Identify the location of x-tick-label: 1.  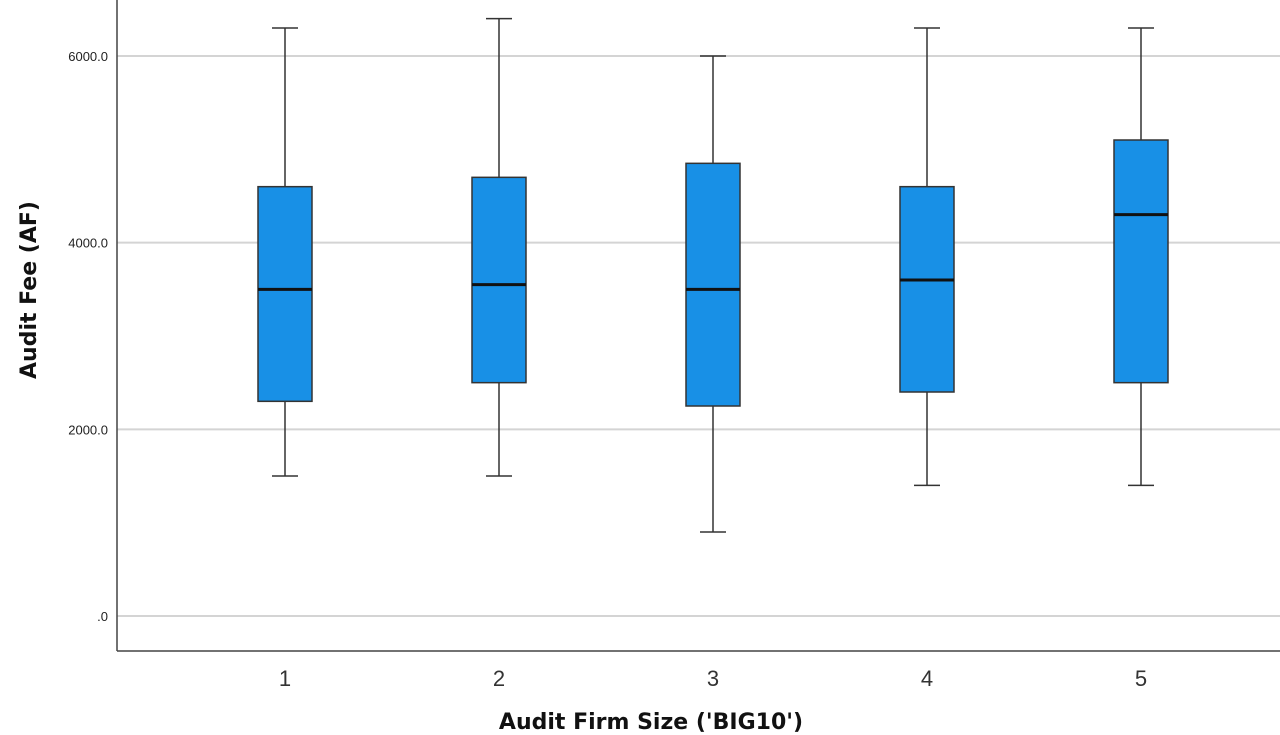
(285, 678).